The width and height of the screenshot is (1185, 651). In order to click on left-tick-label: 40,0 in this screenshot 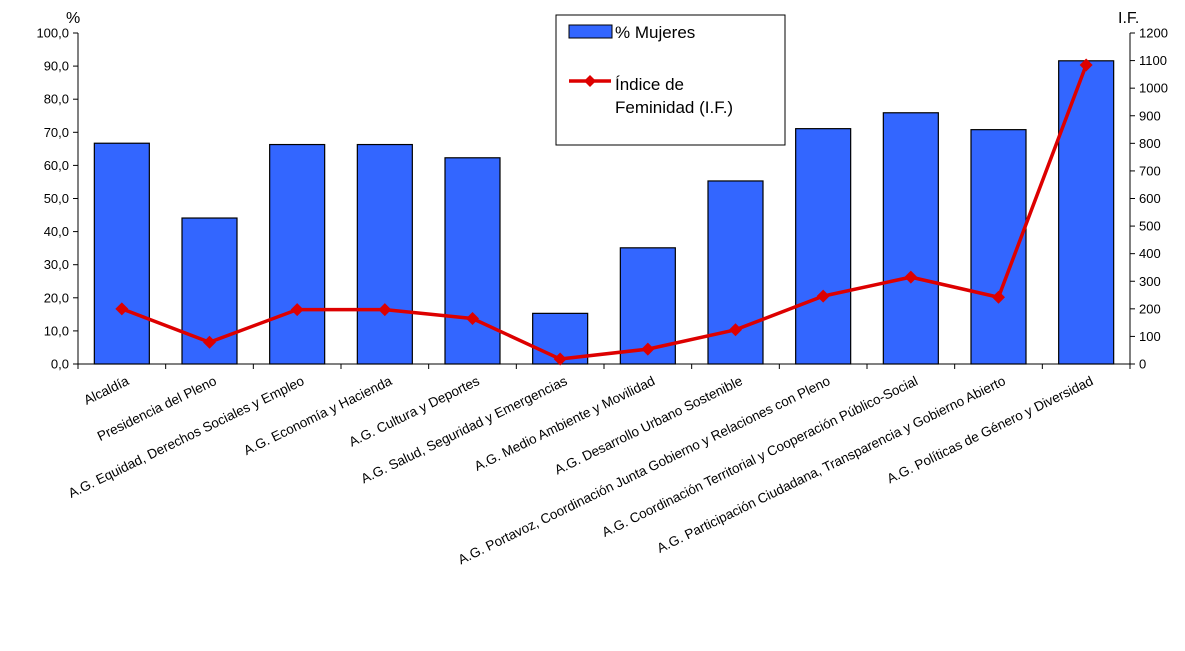, I will do `click(56, 231)`.